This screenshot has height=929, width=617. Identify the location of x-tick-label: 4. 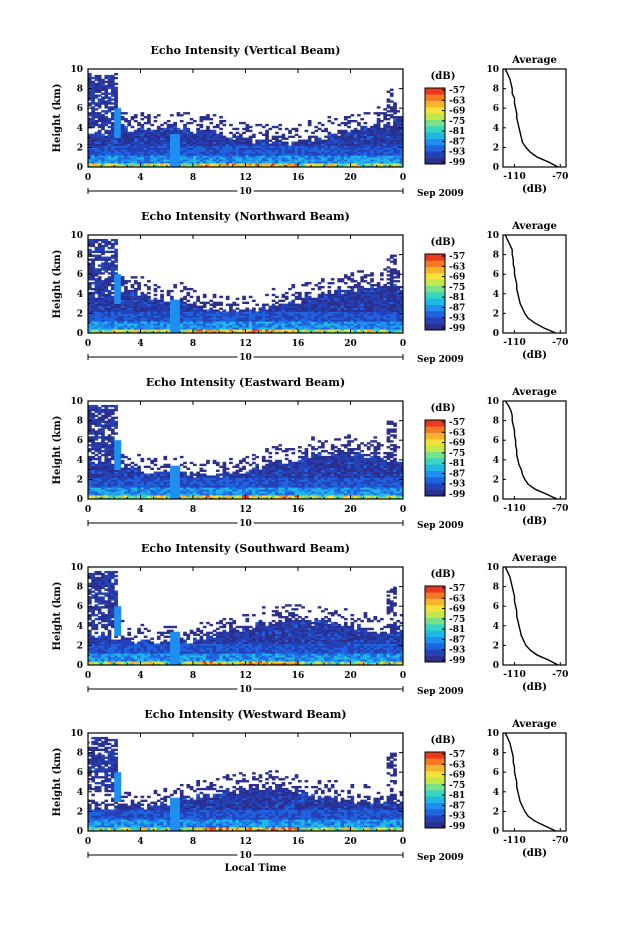
(140, 178).